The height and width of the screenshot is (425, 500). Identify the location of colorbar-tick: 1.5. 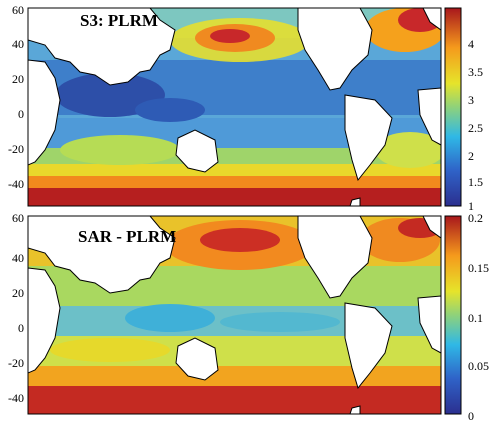
(475, 182).